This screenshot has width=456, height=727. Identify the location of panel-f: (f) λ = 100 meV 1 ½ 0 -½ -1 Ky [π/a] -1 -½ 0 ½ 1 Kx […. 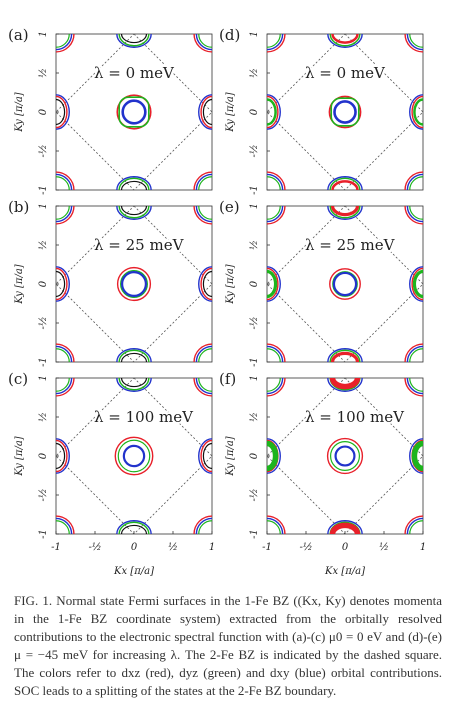
(322, 473).